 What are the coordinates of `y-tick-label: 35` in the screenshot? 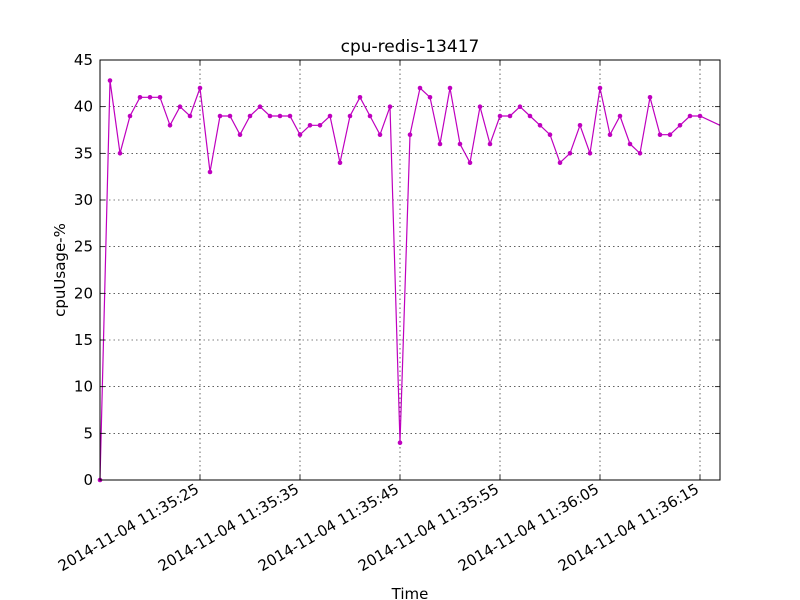 It's located at (83, 153).